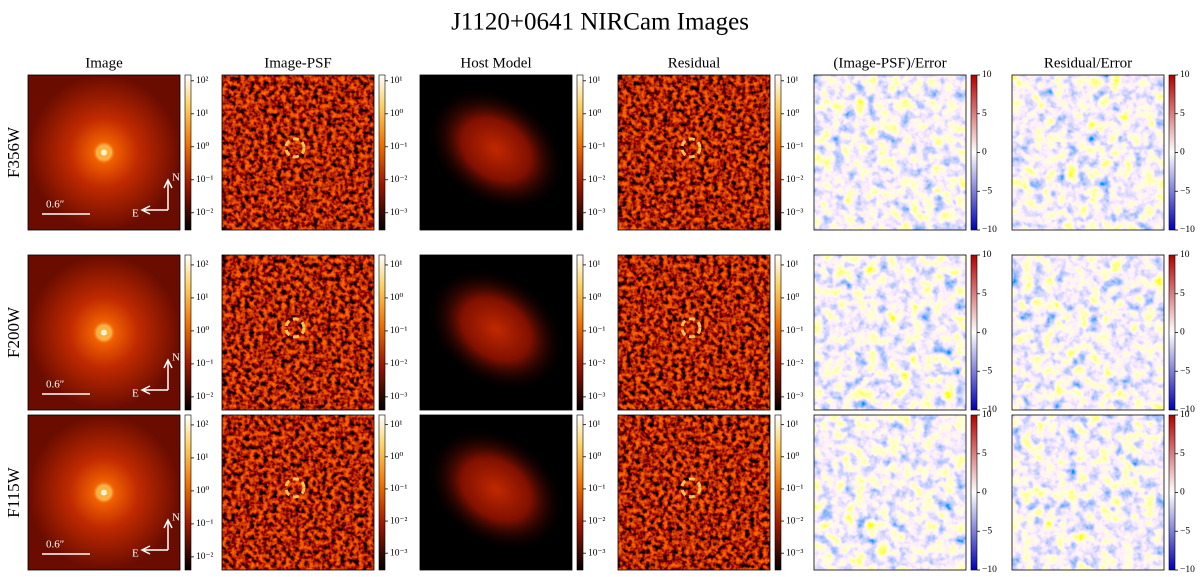  Describe the element at coordinates (1088, 63) in the screenshot. I see `column-header: Residual/Error` at that location.